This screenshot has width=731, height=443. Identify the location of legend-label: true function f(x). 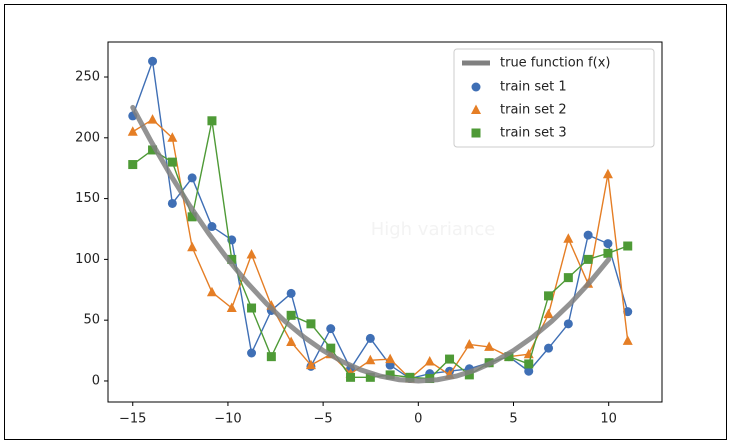
(555, 63).